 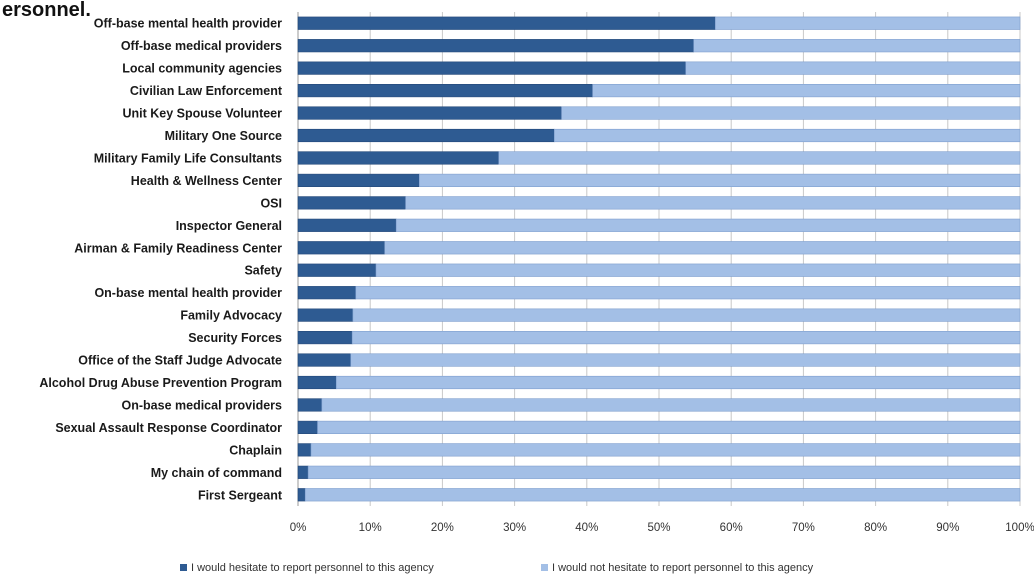 I want to click on x-tick-label: 80%, so click(x=875, y=528).